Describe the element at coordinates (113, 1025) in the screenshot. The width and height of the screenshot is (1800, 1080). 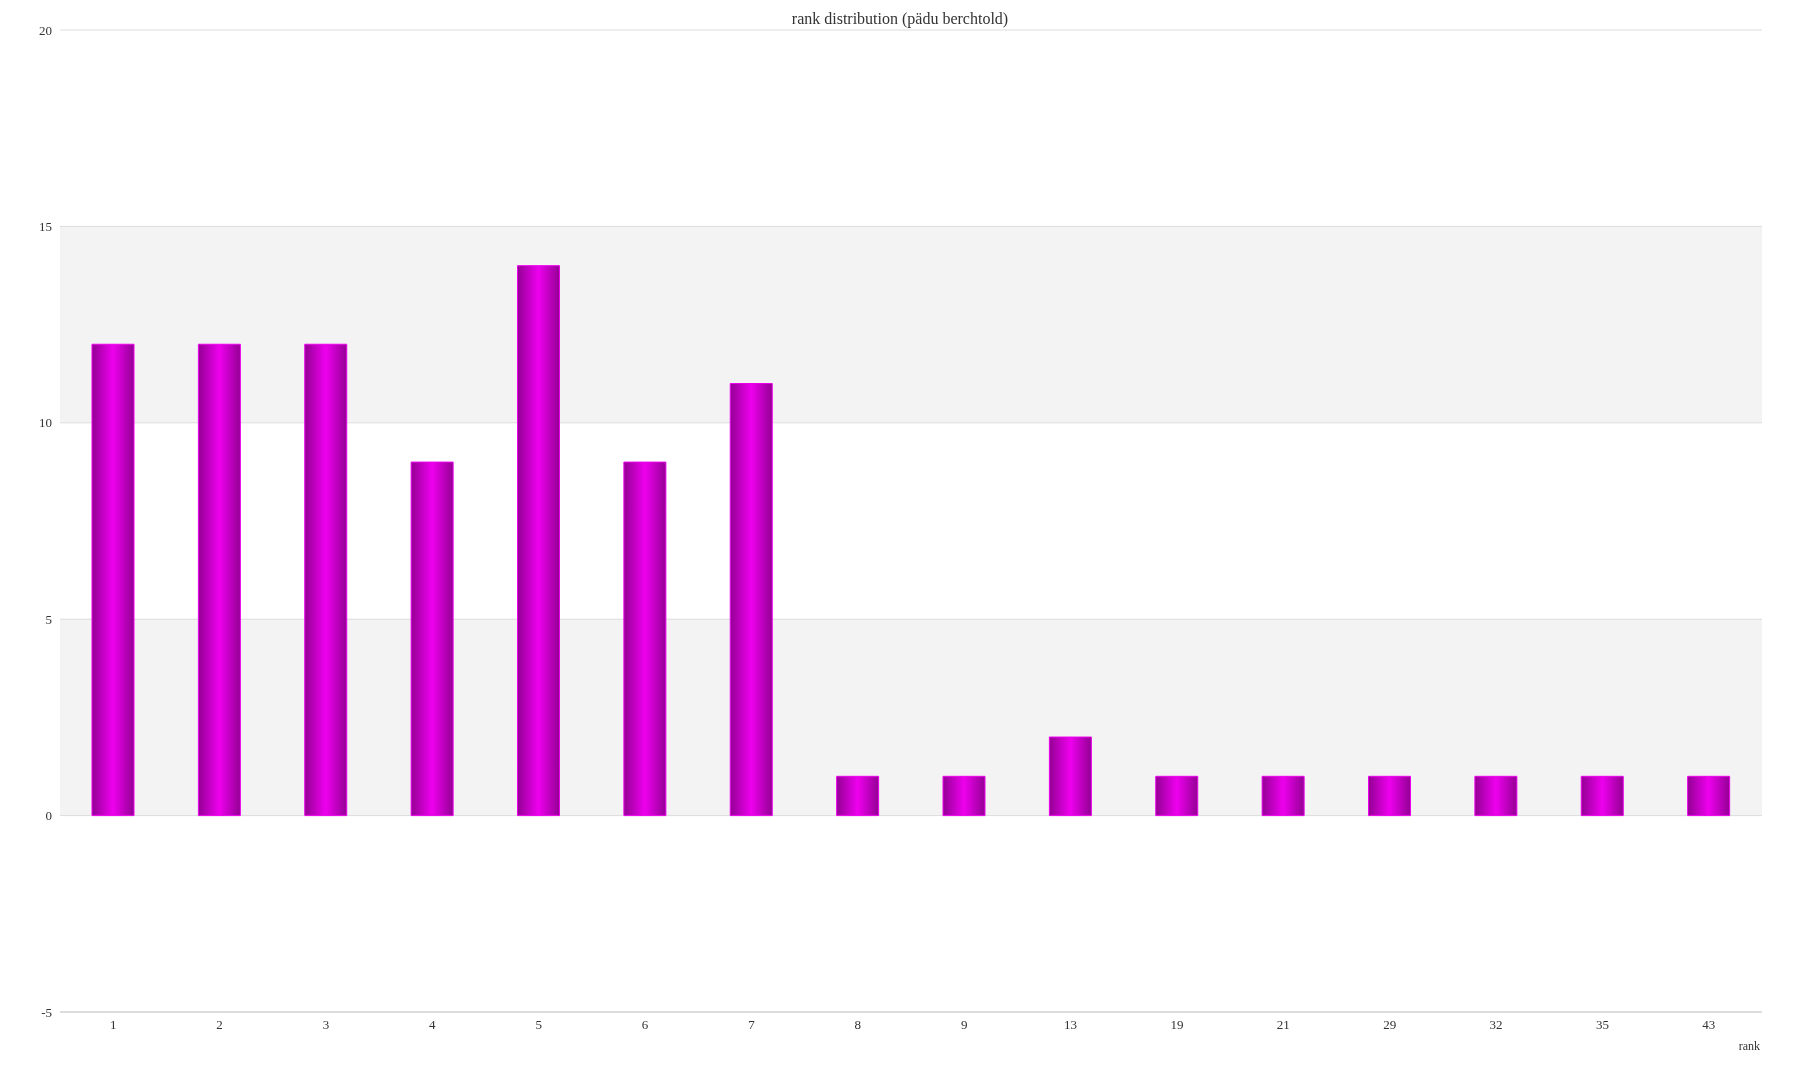
I see `x-tick-label: 1` at that location.